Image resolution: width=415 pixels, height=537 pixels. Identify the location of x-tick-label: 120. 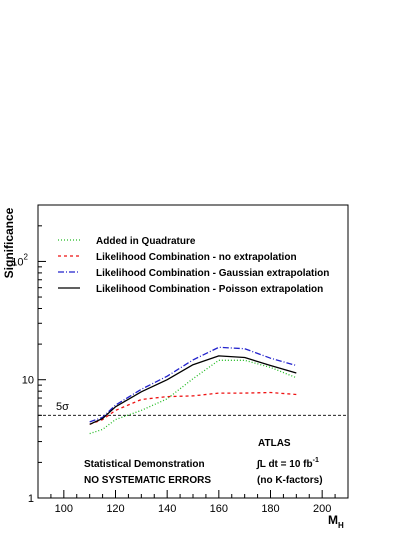
(115, 509).